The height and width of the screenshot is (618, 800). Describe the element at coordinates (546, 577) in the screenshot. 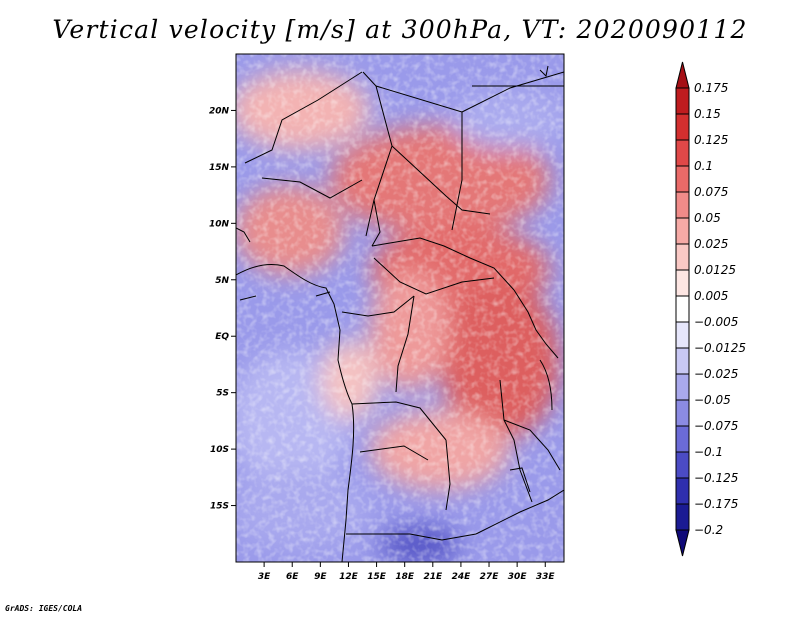

I see `lon-tick-label: 33E` at that location.